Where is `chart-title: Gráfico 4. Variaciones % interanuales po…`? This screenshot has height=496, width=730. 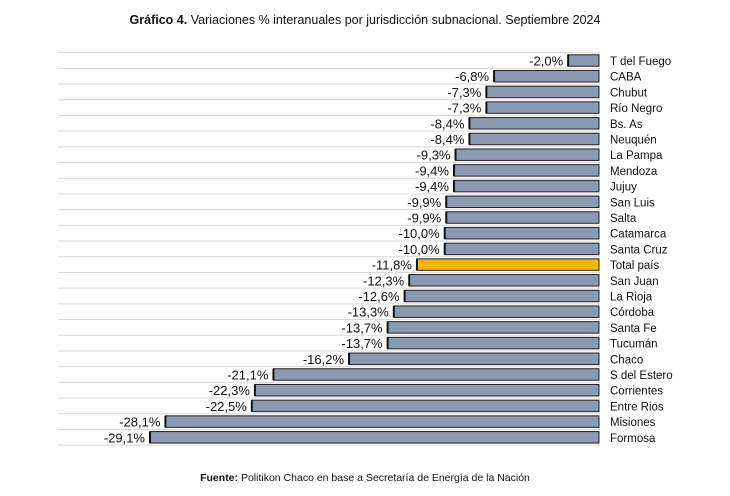
chart-title: Gráfico 4. Variaciones % interanuales po… is located at coordinates (365, 20).